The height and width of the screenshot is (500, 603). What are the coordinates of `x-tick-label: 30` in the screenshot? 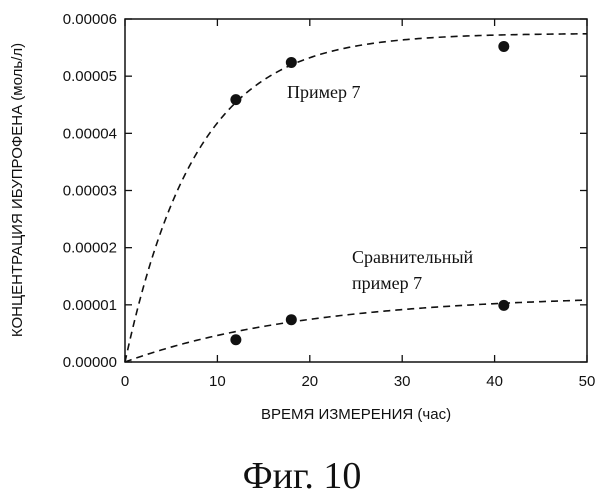 It's located at (402, 381).